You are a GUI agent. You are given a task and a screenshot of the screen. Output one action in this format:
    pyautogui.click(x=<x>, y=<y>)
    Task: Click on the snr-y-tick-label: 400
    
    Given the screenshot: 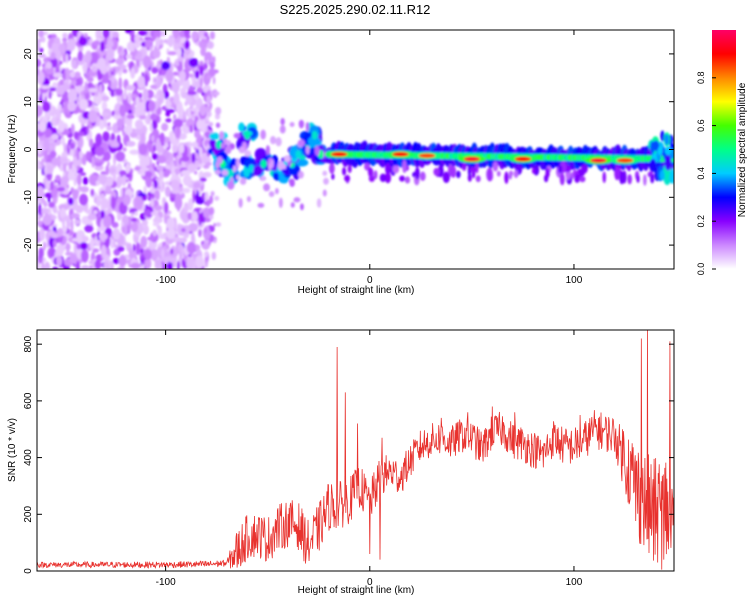 What is the action you would take?
    pyautogui.click(x=28, y=457)
    